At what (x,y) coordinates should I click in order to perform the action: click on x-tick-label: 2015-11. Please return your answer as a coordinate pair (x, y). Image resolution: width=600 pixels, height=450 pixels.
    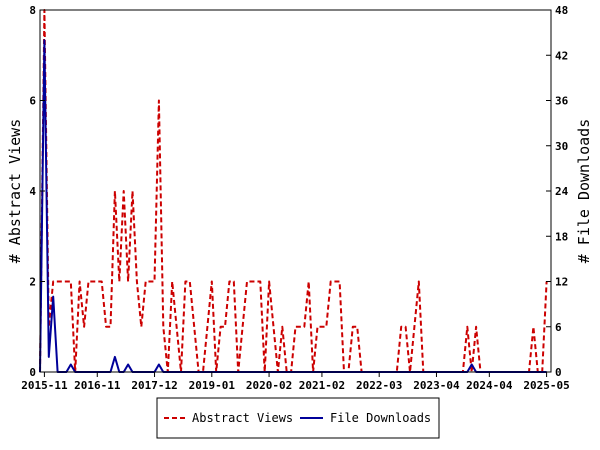
    Looking at the image, I should click on (44, 385).